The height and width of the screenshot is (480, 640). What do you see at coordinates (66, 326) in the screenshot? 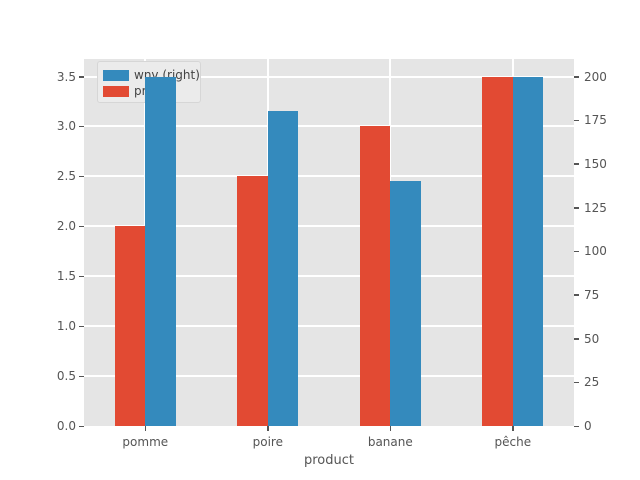
I see `y-left-tick-label: 1.0` at bounding box center [66, 326].